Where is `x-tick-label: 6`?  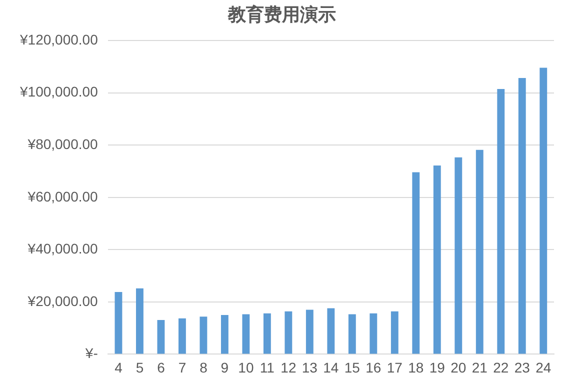 x-tick-label: 6 is located at coordinates (161, 367).